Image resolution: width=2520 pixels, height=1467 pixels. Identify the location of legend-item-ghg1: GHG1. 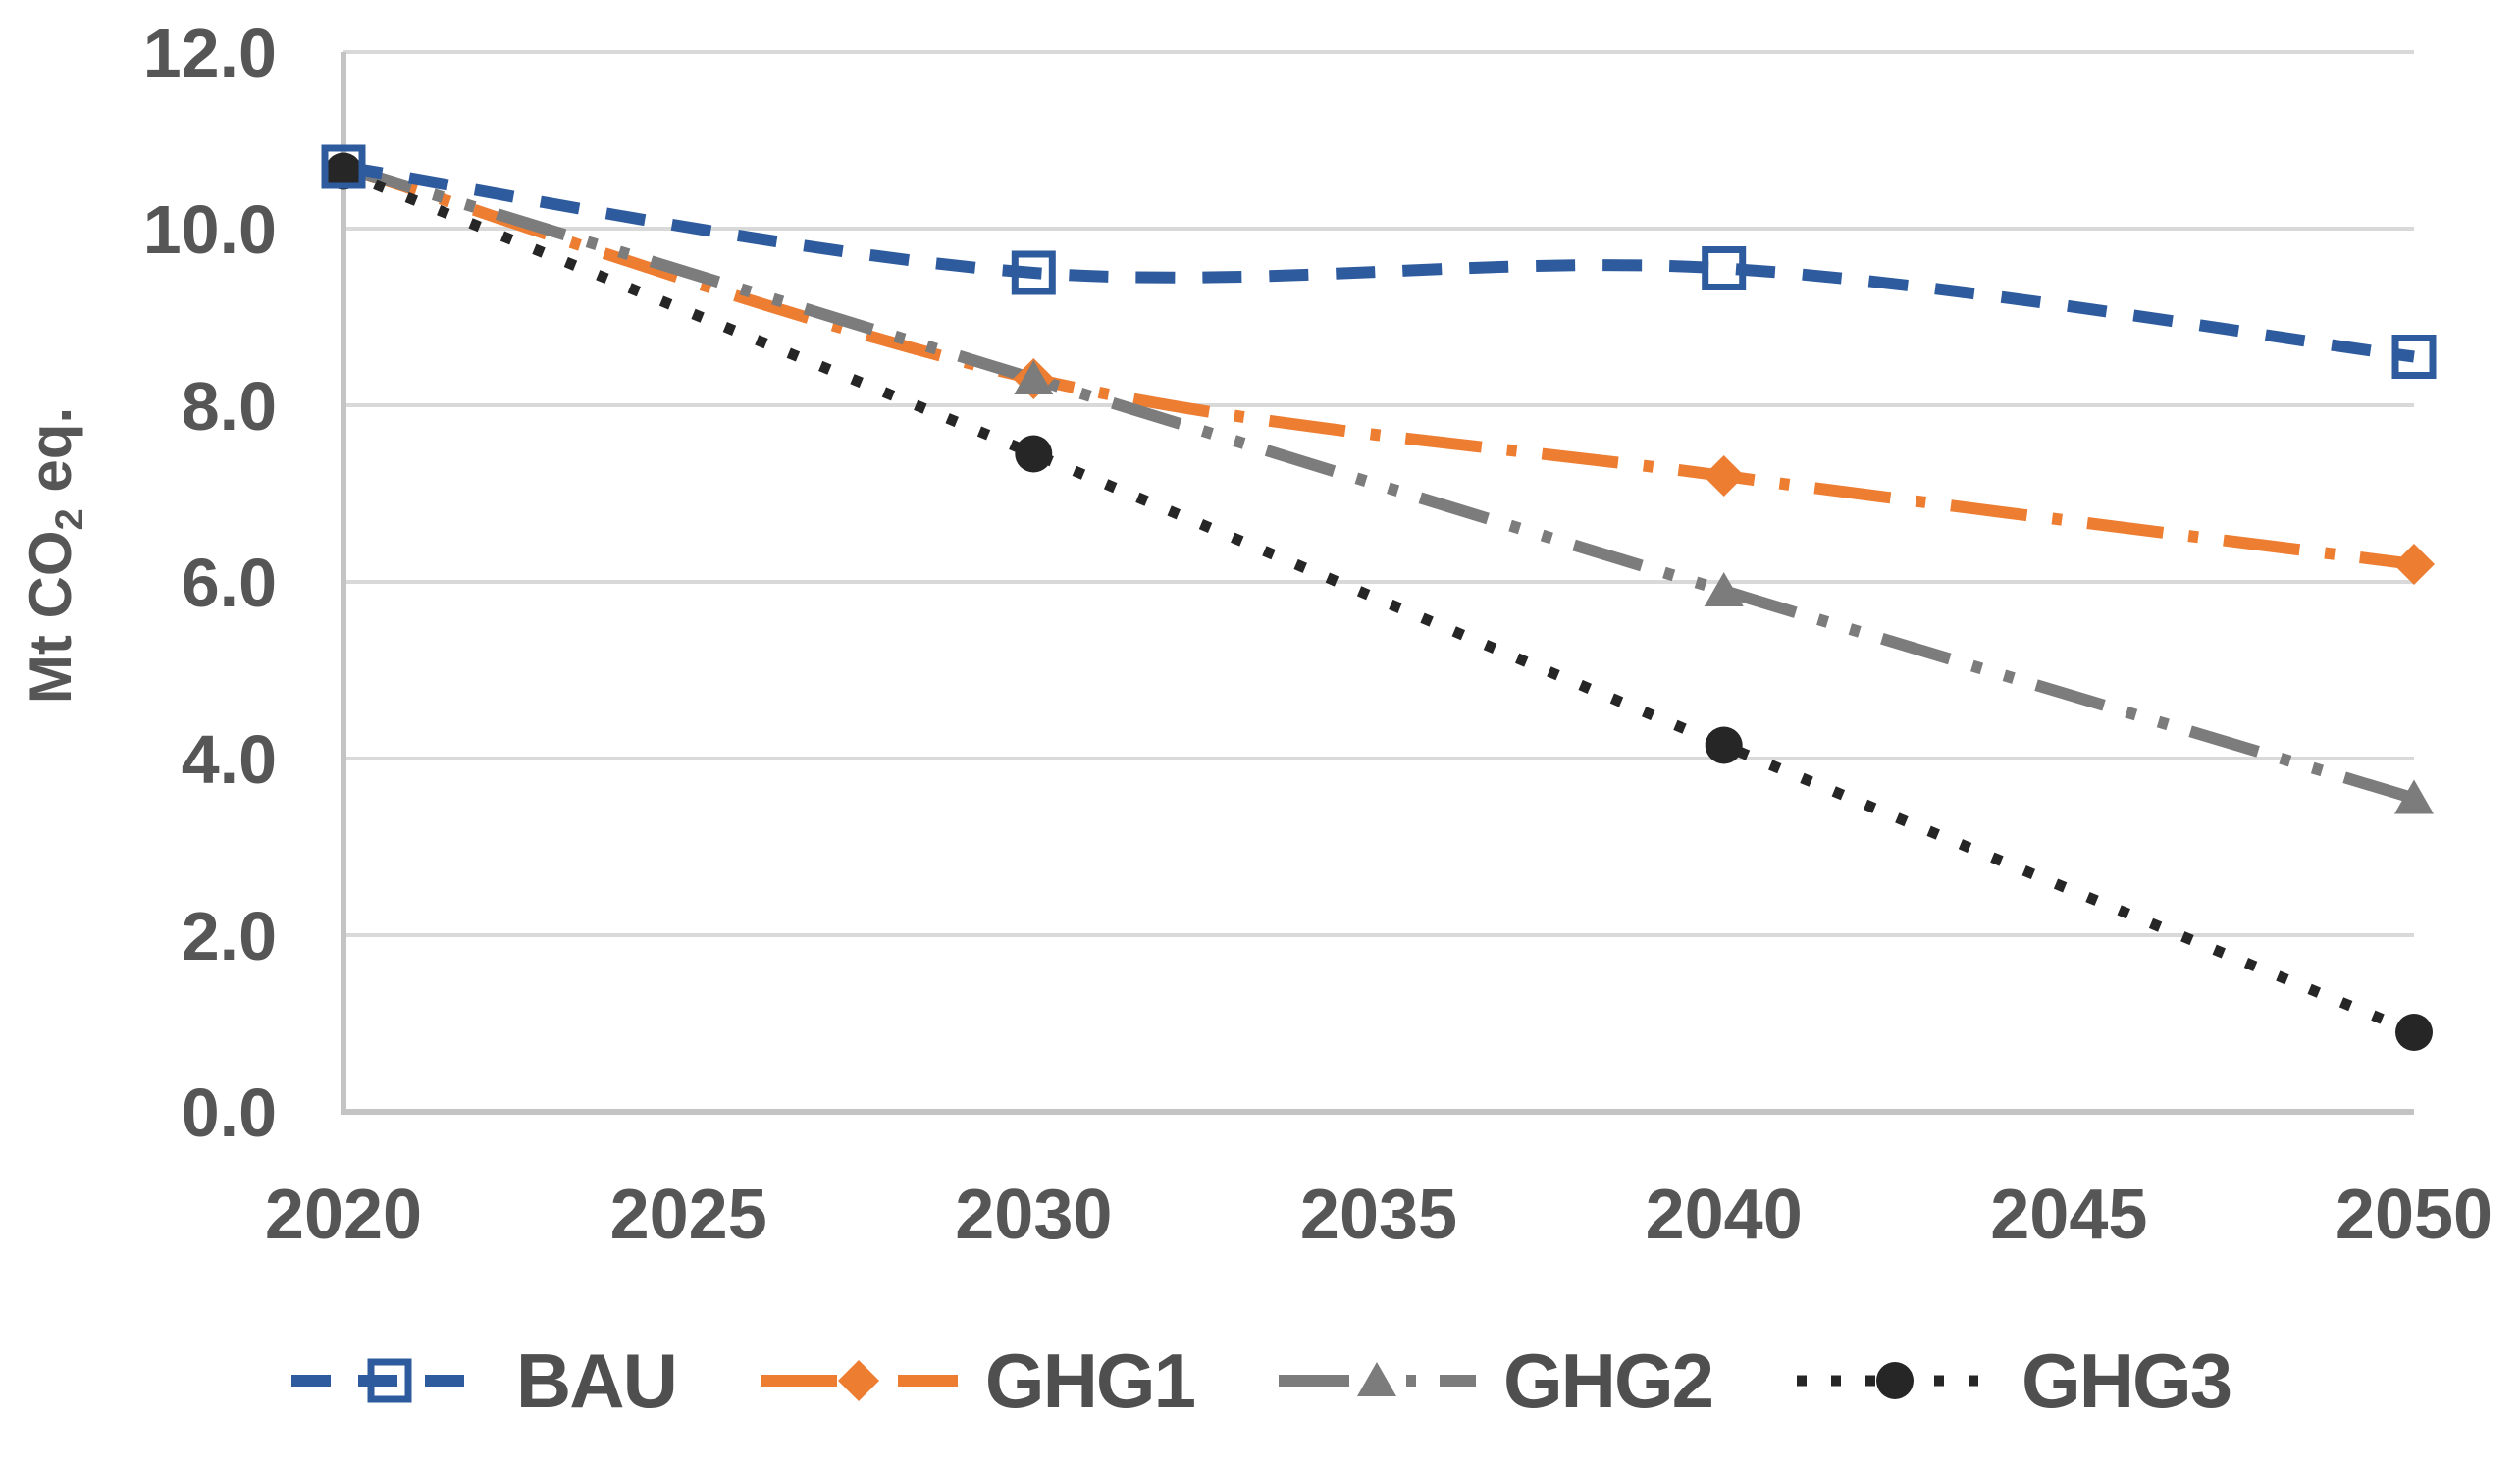
(977, 1380).